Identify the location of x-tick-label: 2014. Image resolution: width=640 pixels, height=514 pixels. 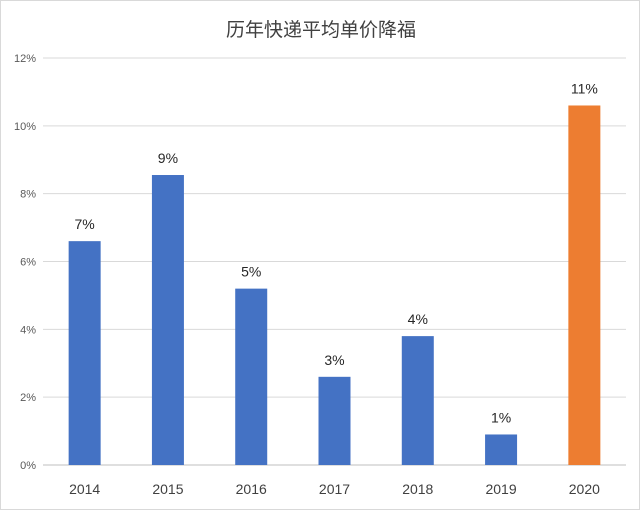
(84, 489).